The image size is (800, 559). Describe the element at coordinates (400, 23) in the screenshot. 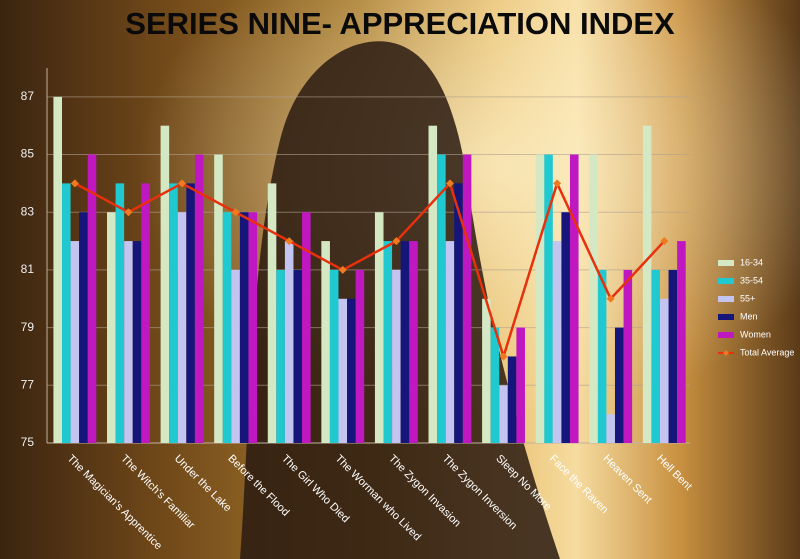

I see `chart-title: SERIES NINE- APPRECIATION INDEX` at that location.